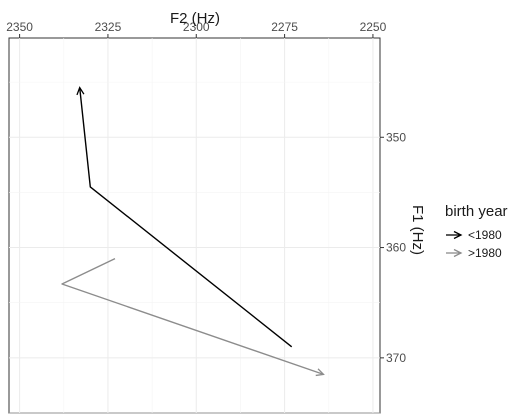 The image size is (516, 419). I want to click on legend-label-series-1: <1980, so click(485, 235).